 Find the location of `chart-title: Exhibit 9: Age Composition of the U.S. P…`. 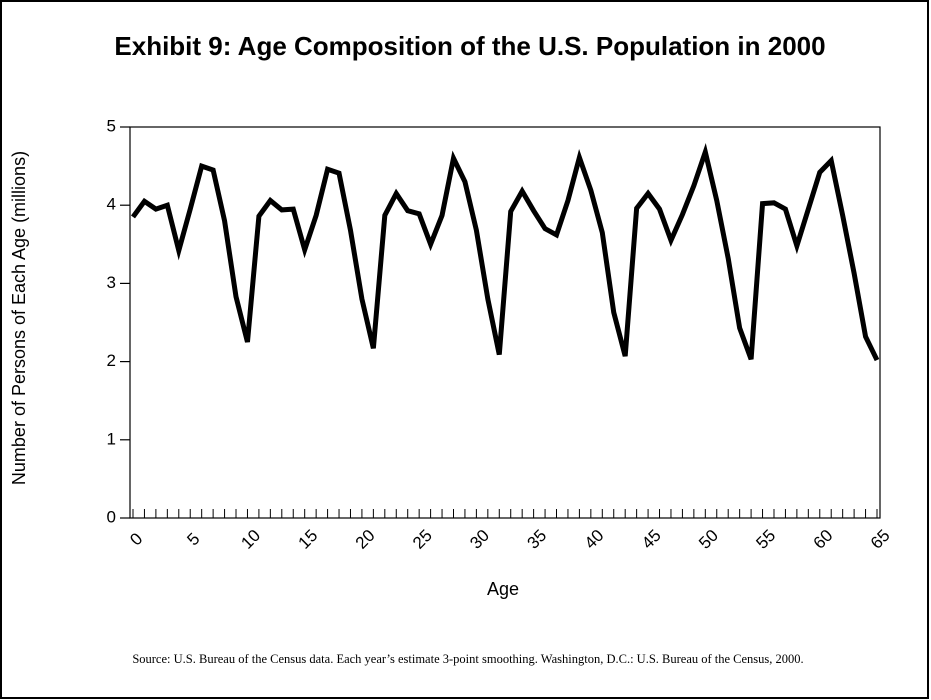

chart-title: Exhibit 9: Age Composition of the U.S. P… is located at coordinates (469, 46).